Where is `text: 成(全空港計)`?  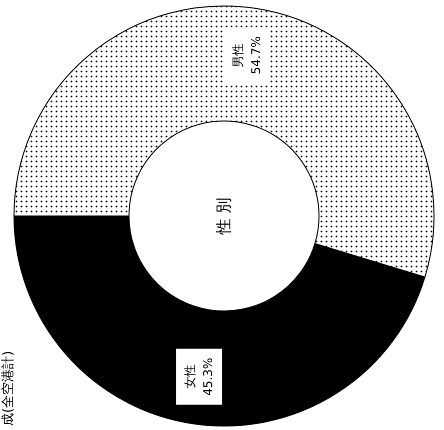
text: 成(全空港計) is located at coordinates (8, 388).